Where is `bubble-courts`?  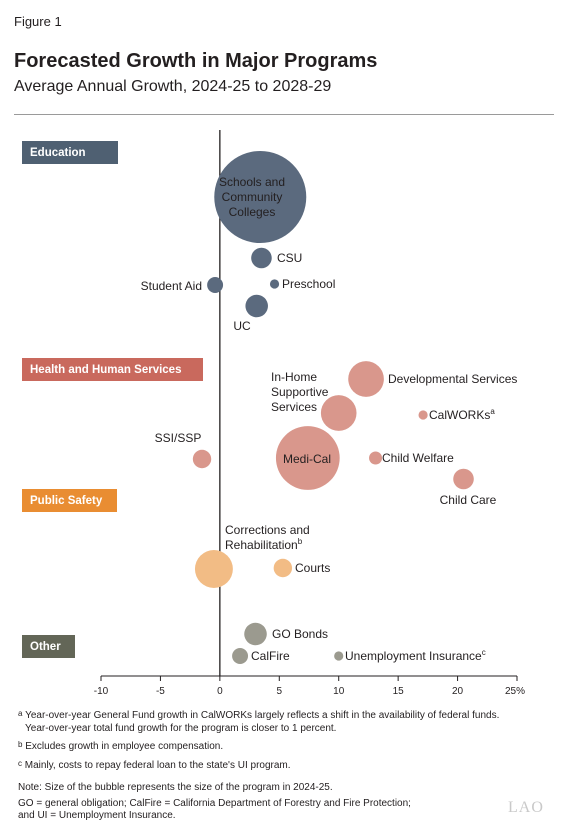
bubble-courts is located at coordinates (283, 568).